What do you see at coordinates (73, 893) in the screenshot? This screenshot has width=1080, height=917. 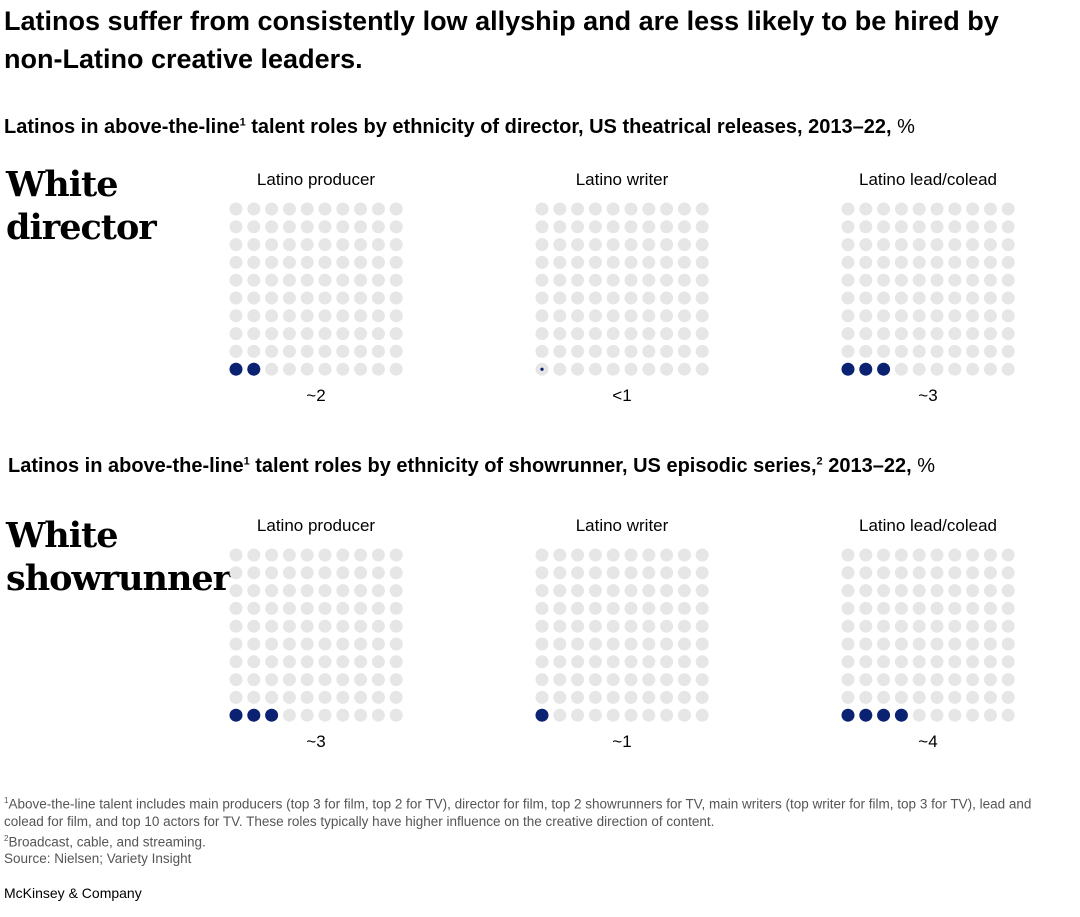 I see `brand-logo: McKinsey & Company` at bounding box center [73, 893].